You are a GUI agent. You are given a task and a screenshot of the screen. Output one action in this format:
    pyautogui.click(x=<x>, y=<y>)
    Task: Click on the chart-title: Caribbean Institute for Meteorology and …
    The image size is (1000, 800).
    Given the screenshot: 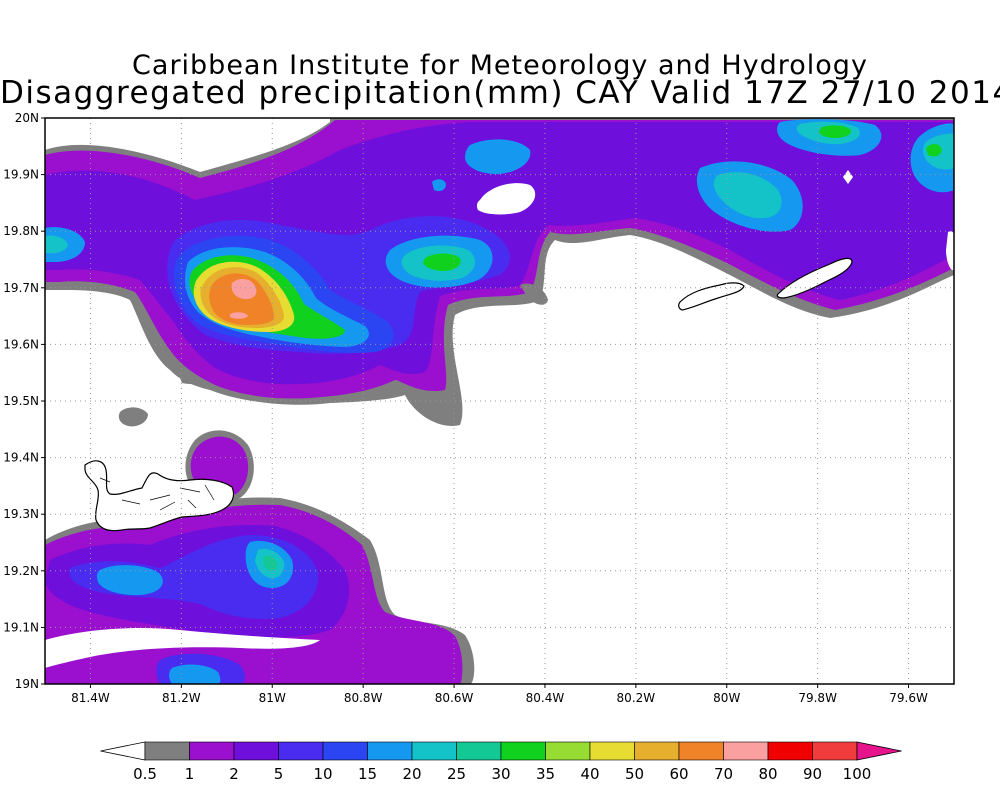 What is the action you would take?
    pyautogui.click(x=500, y=65)
    